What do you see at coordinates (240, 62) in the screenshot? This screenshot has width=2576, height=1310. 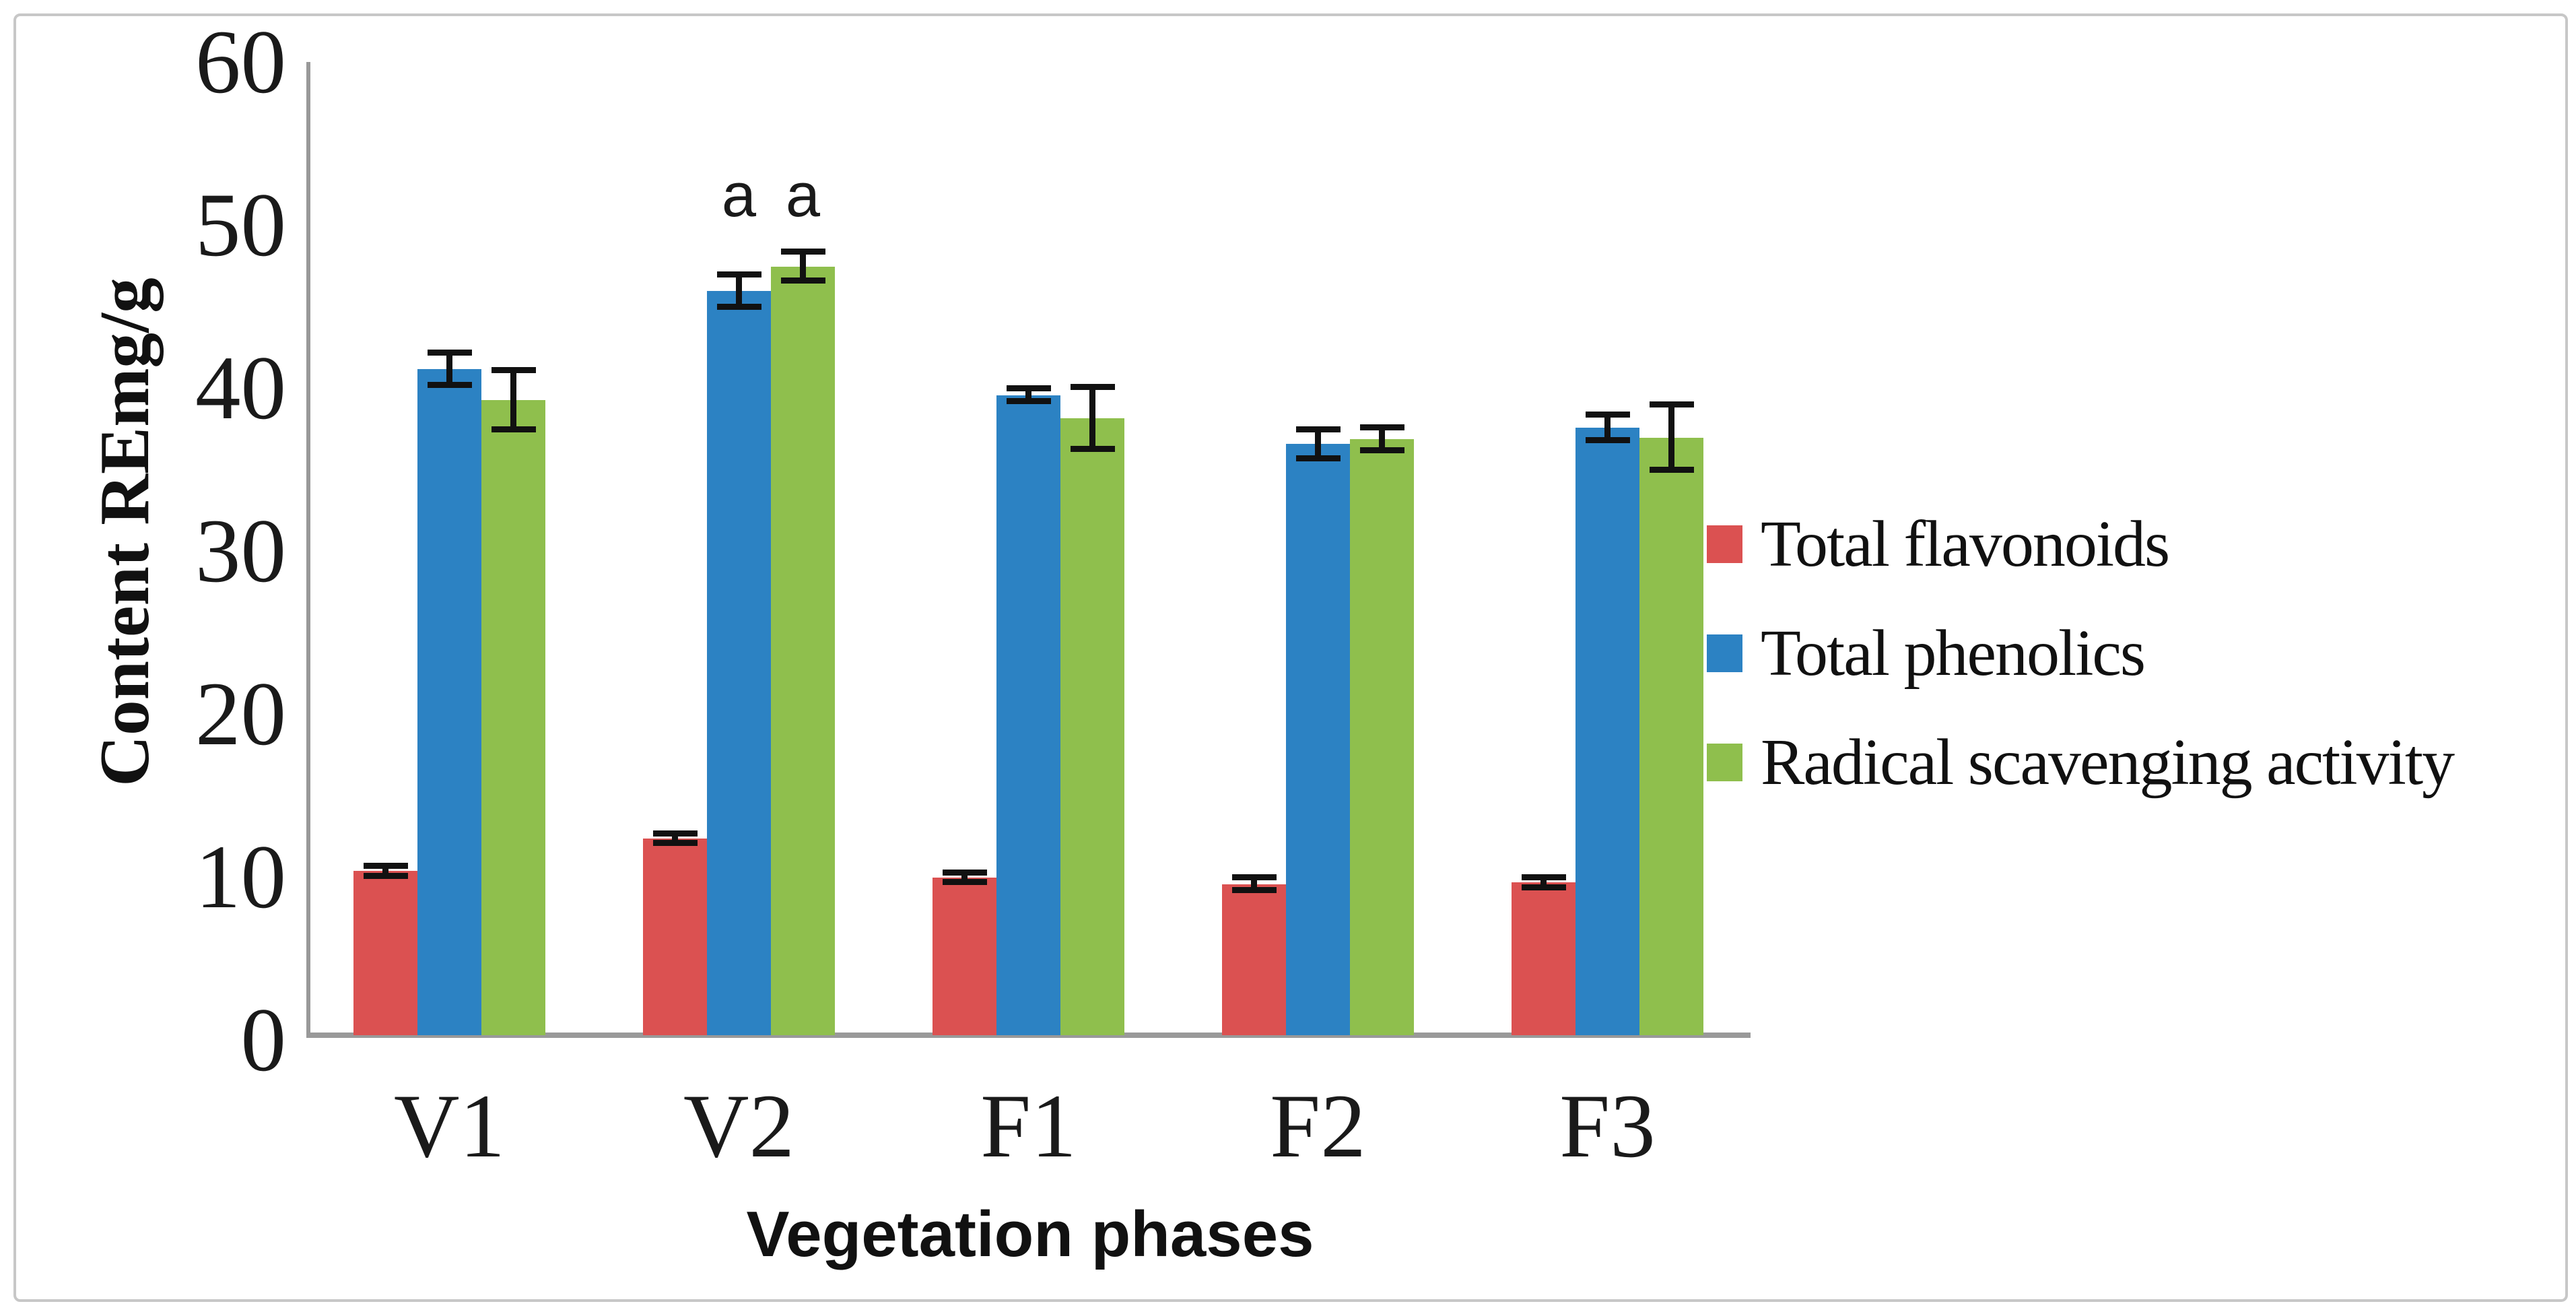 I see `y-tick-label: 60` at bounding box center [240, 62].